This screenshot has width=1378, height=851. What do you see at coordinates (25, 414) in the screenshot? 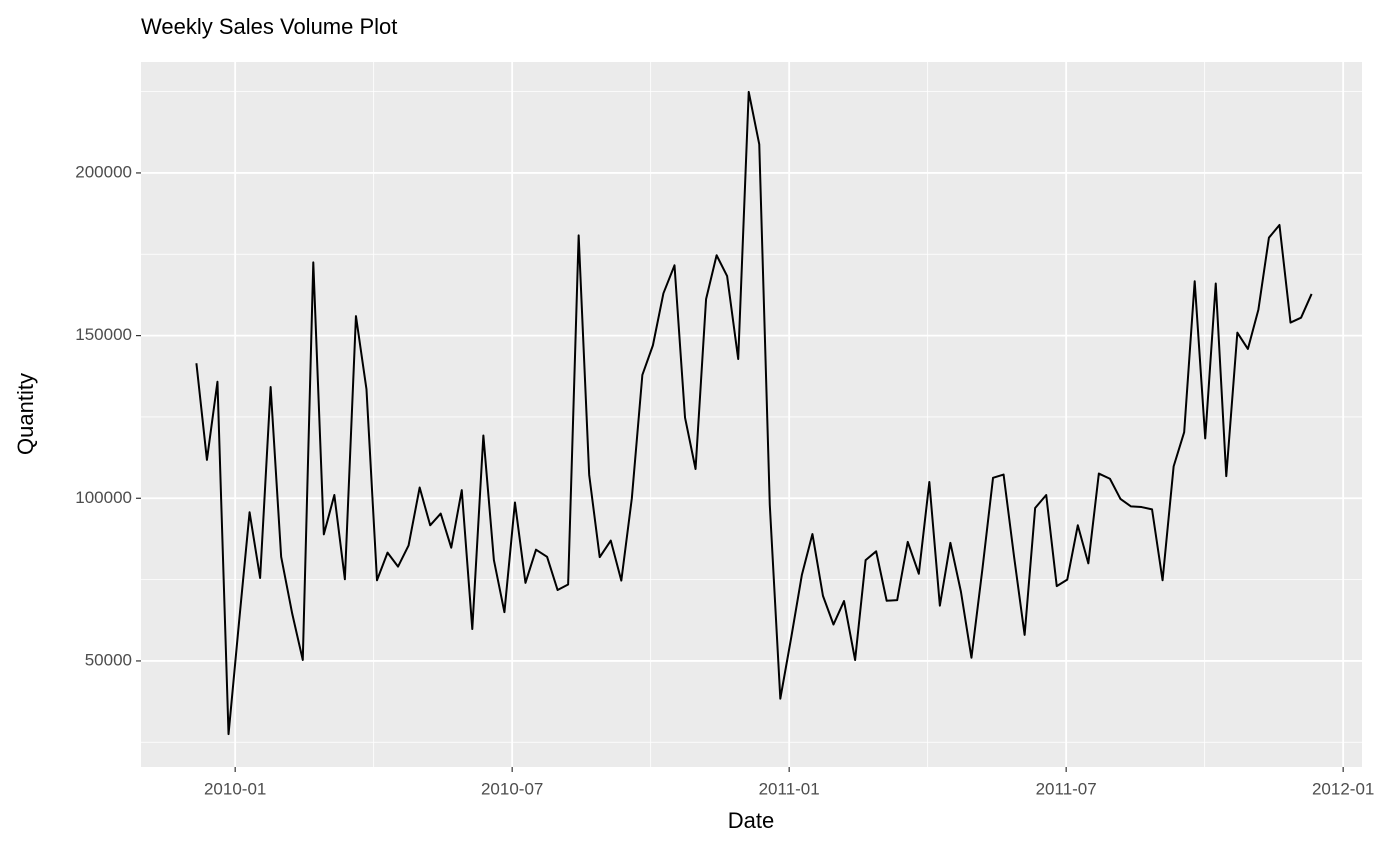
I see `y-axis-title: Quantity` at bounding box center [25, 414].